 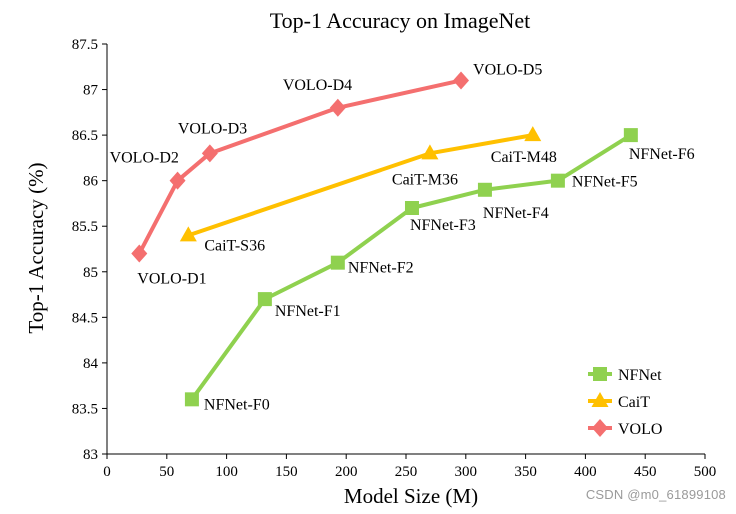 I want to click on y-axis-ticks: 83 83.5 84 84.5 85 85.5 86 86.5 87 87.5, so click(x=89, y=250).